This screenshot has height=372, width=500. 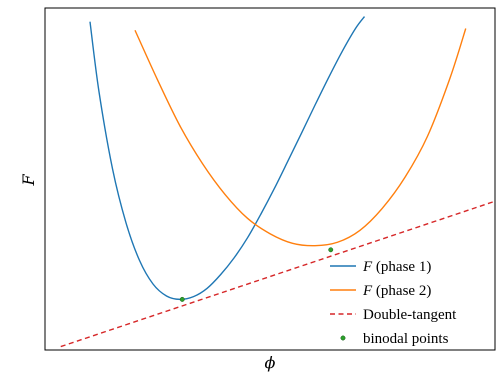 What do you see at coordinates (256, 274) in the screenshot?
I see `binodal-points-layer` at bounding box center [256, 274].